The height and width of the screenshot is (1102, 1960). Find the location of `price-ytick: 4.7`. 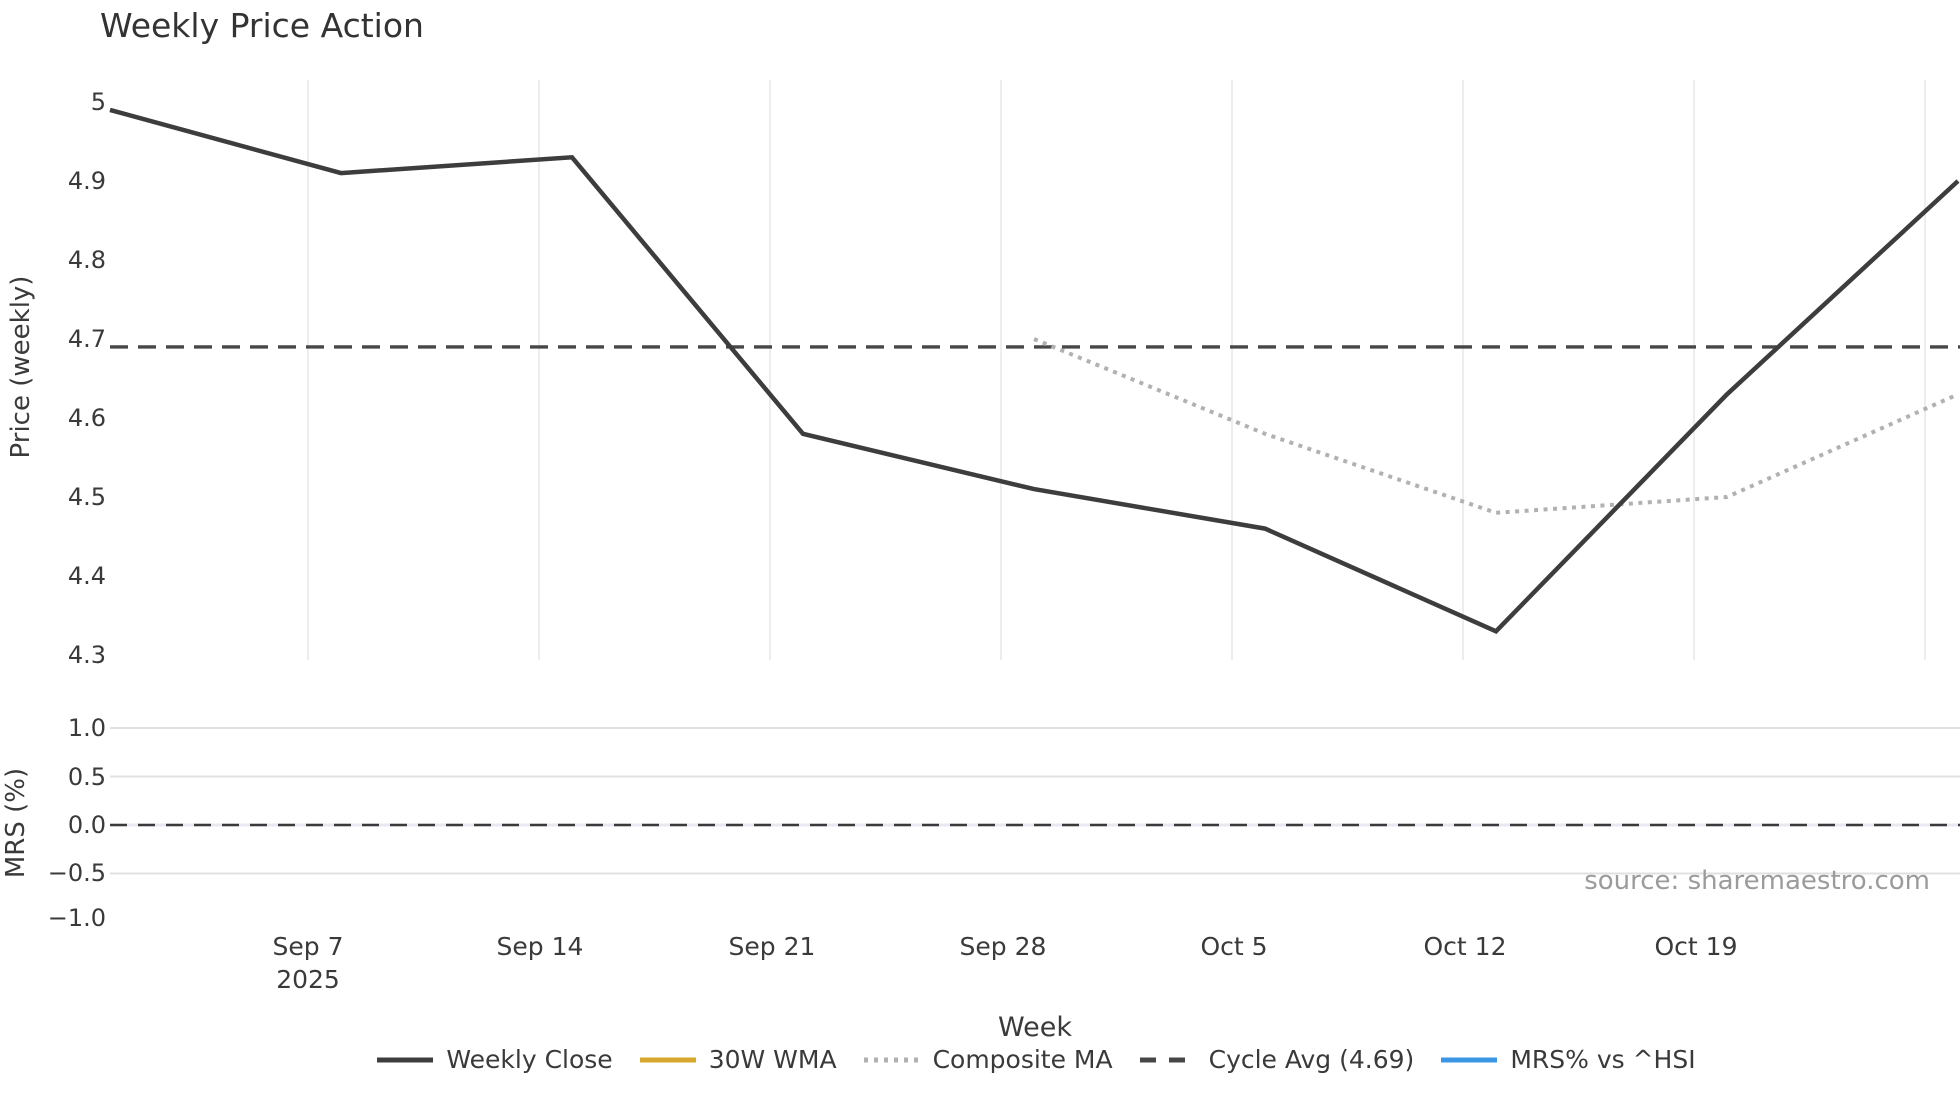

price-ytick: 4.7 is located at coordinates (86, 339).